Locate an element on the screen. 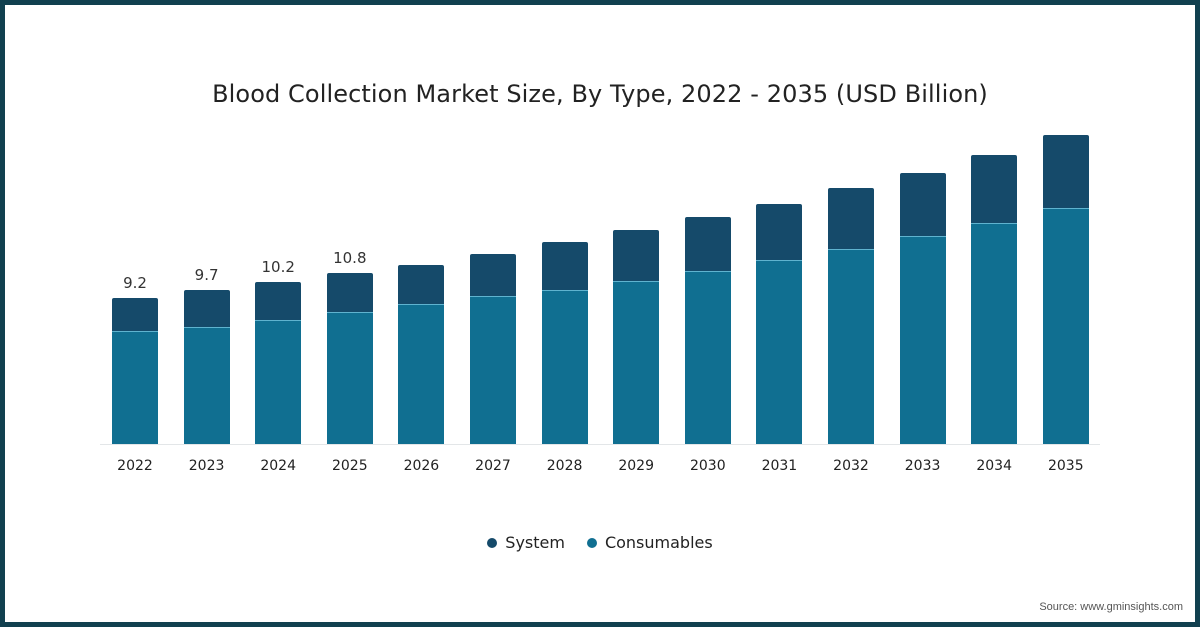 This screenshot has width=1200, height=627. x-tick-label-2027: 2027 is located at coordinates (493, 466).